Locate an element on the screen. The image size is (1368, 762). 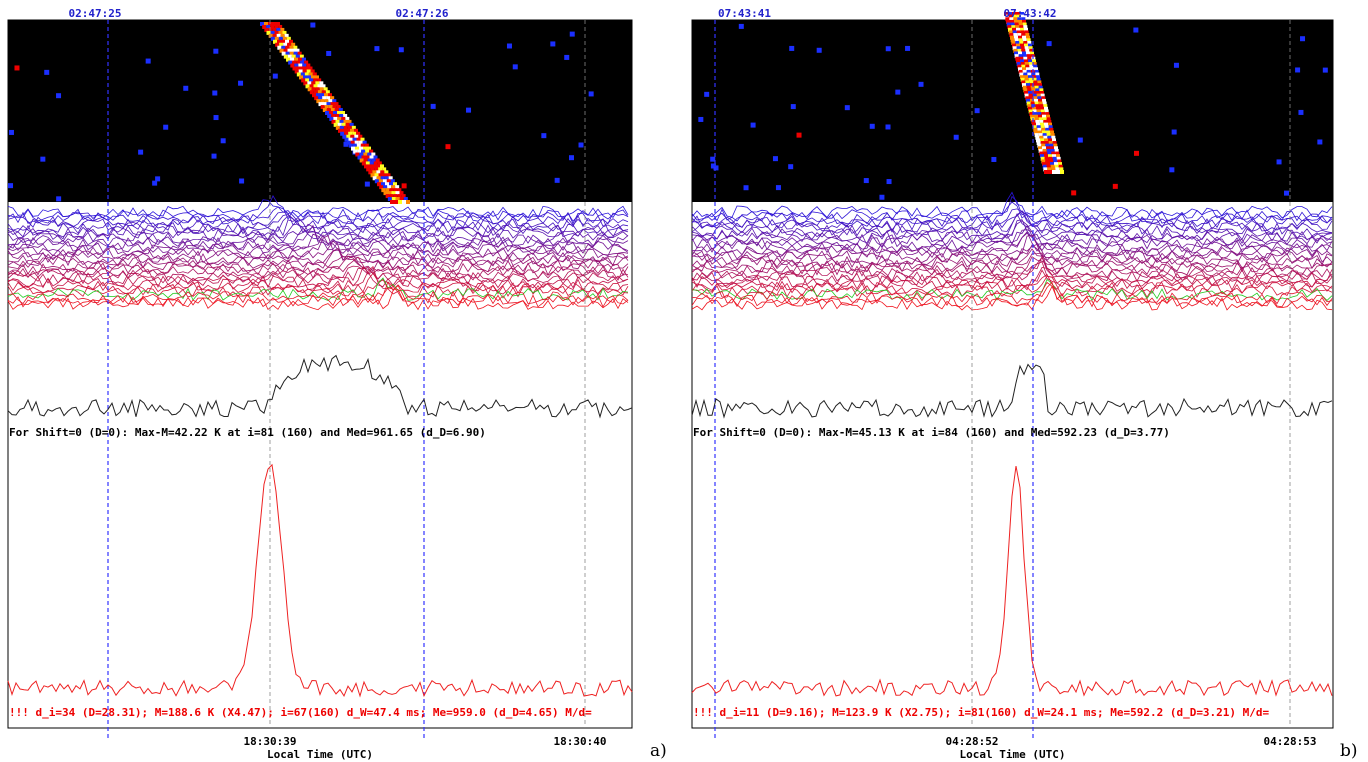
bottom-time-label: 18:30:40 is located at coordinates (580, 741).